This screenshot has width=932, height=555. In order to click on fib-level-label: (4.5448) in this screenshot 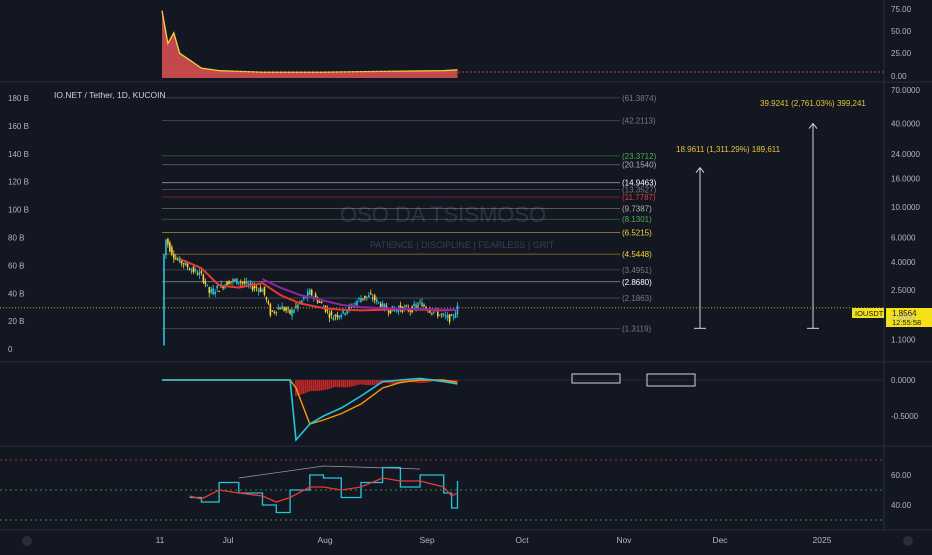, I will do `click(637, 254)`.